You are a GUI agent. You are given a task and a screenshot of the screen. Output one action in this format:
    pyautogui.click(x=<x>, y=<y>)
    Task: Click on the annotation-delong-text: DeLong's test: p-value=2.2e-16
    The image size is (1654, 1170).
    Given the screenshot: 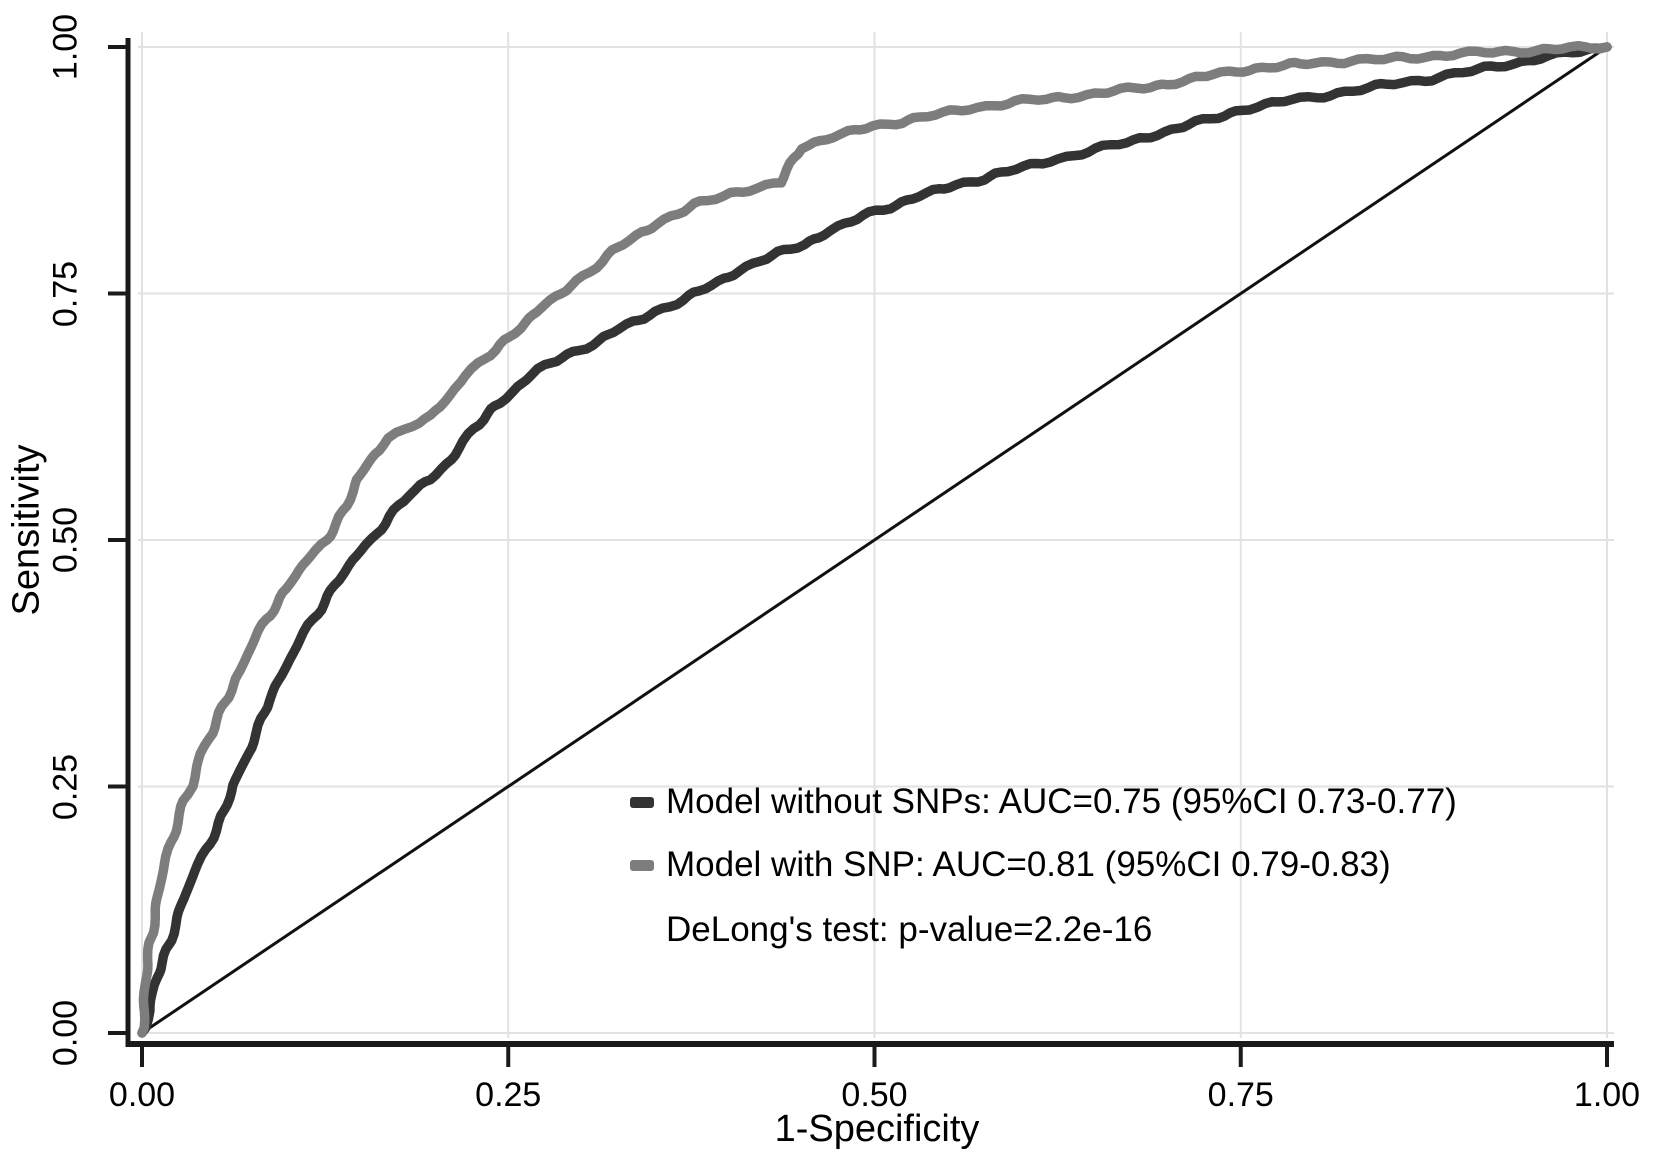 What is the action you would take?
    pyautogui.click(x=909, y=929)
    